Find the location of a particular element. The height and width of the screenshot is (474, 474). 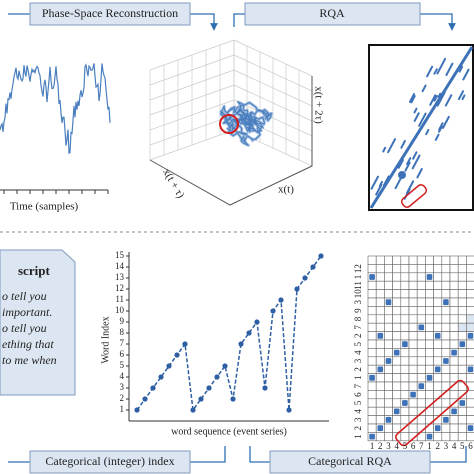

y-label: Word Index is located at coordinates (105, 339).